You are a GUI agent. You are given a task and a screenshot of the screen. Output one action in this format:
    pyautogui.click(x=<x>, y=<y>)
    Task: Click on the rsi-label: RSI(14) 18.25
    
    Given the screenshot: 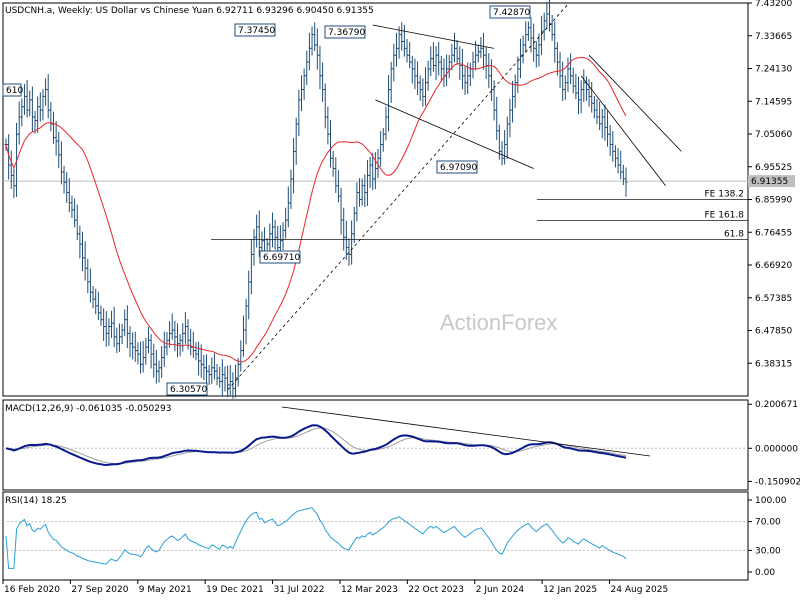 What is the action you would take?
    pyautogui.click(x=36, y=501)
    